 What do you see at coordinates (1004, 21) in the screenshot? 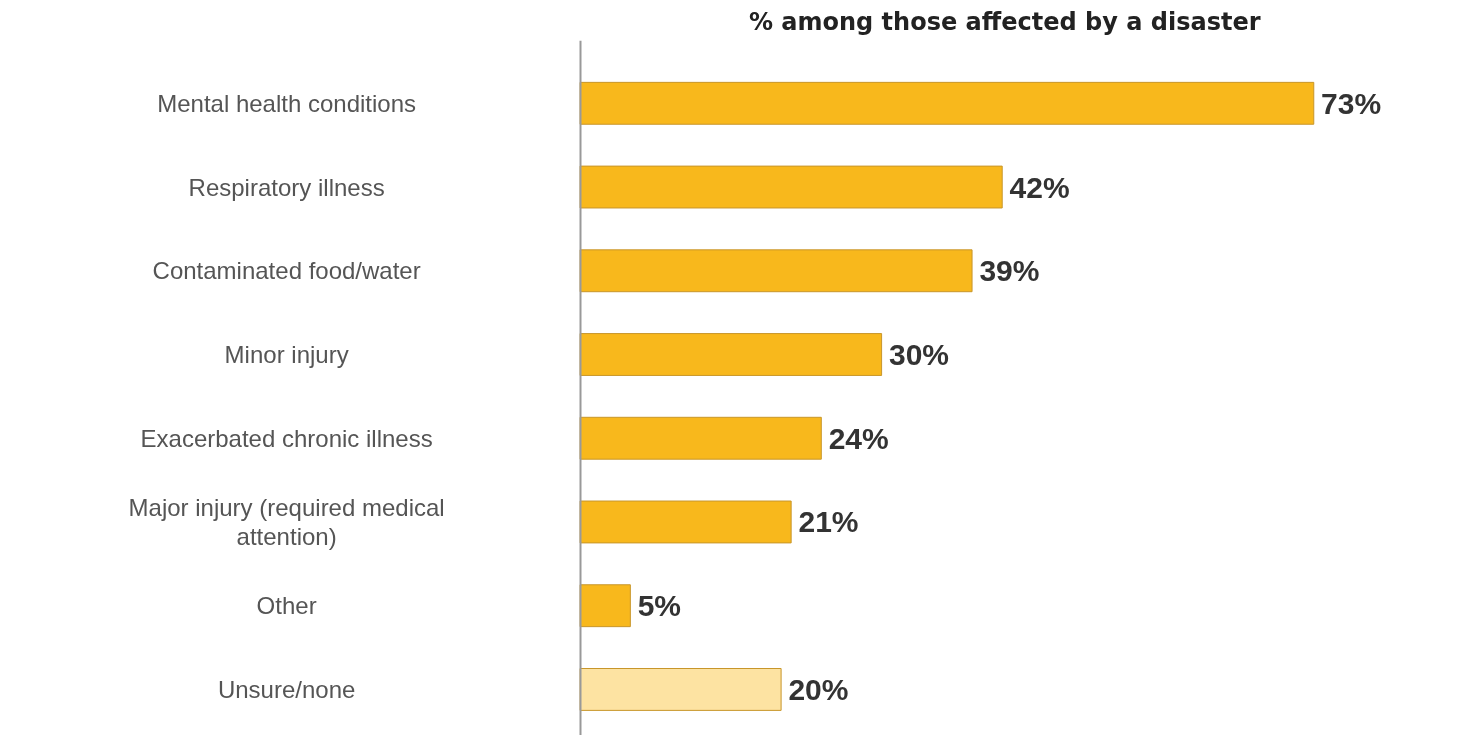
I see `chart-title: % among those affected by a disaster` at bounding box center [1004, 21].